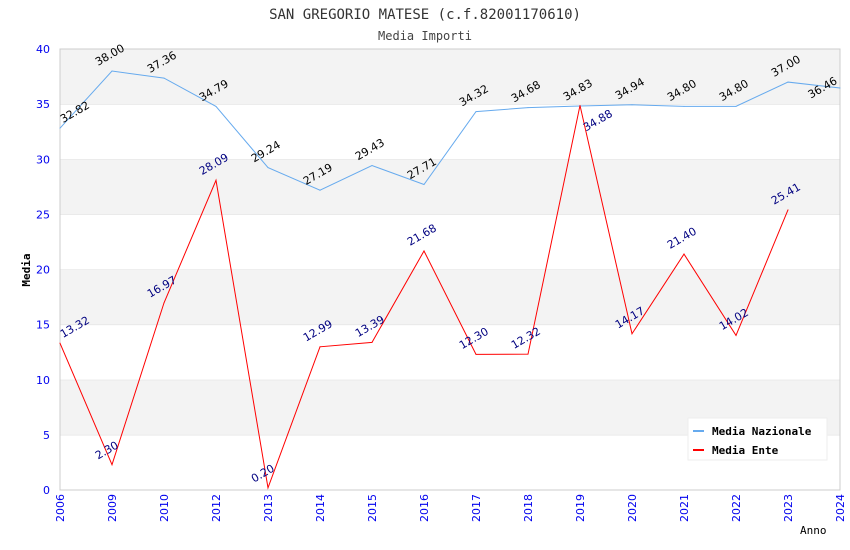  I want to click on x-tick-label: 2014, so click(320, 508).